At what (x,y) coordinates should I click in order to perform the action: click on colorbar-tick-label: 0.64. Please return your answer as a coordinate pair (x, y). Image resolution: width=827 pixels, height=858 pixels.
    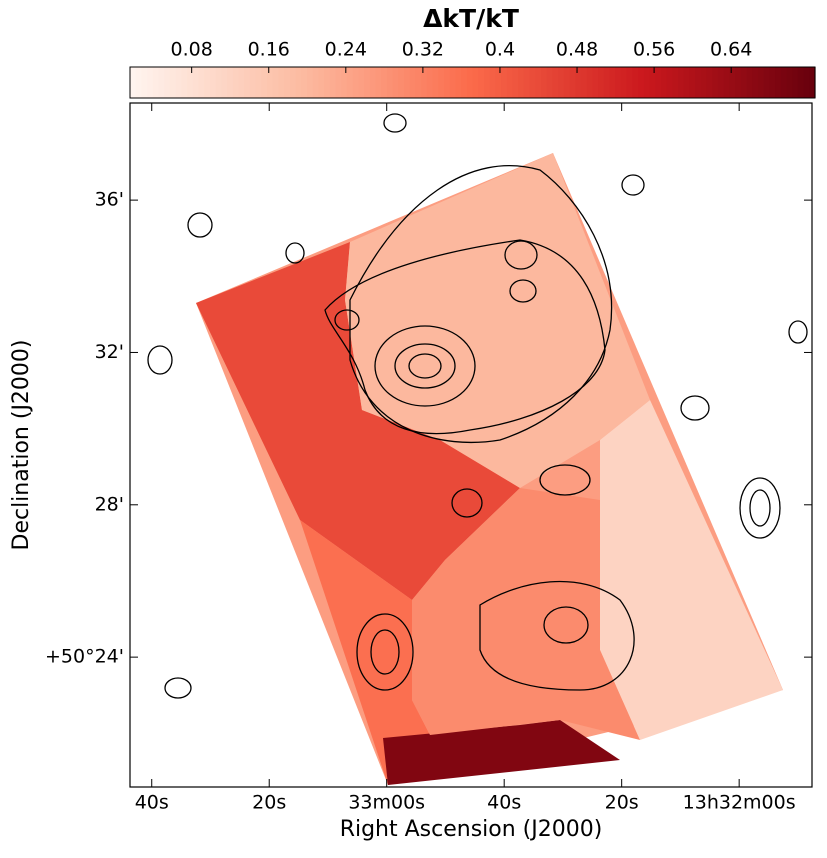
    Looking at the image, I should click on (731, 50).